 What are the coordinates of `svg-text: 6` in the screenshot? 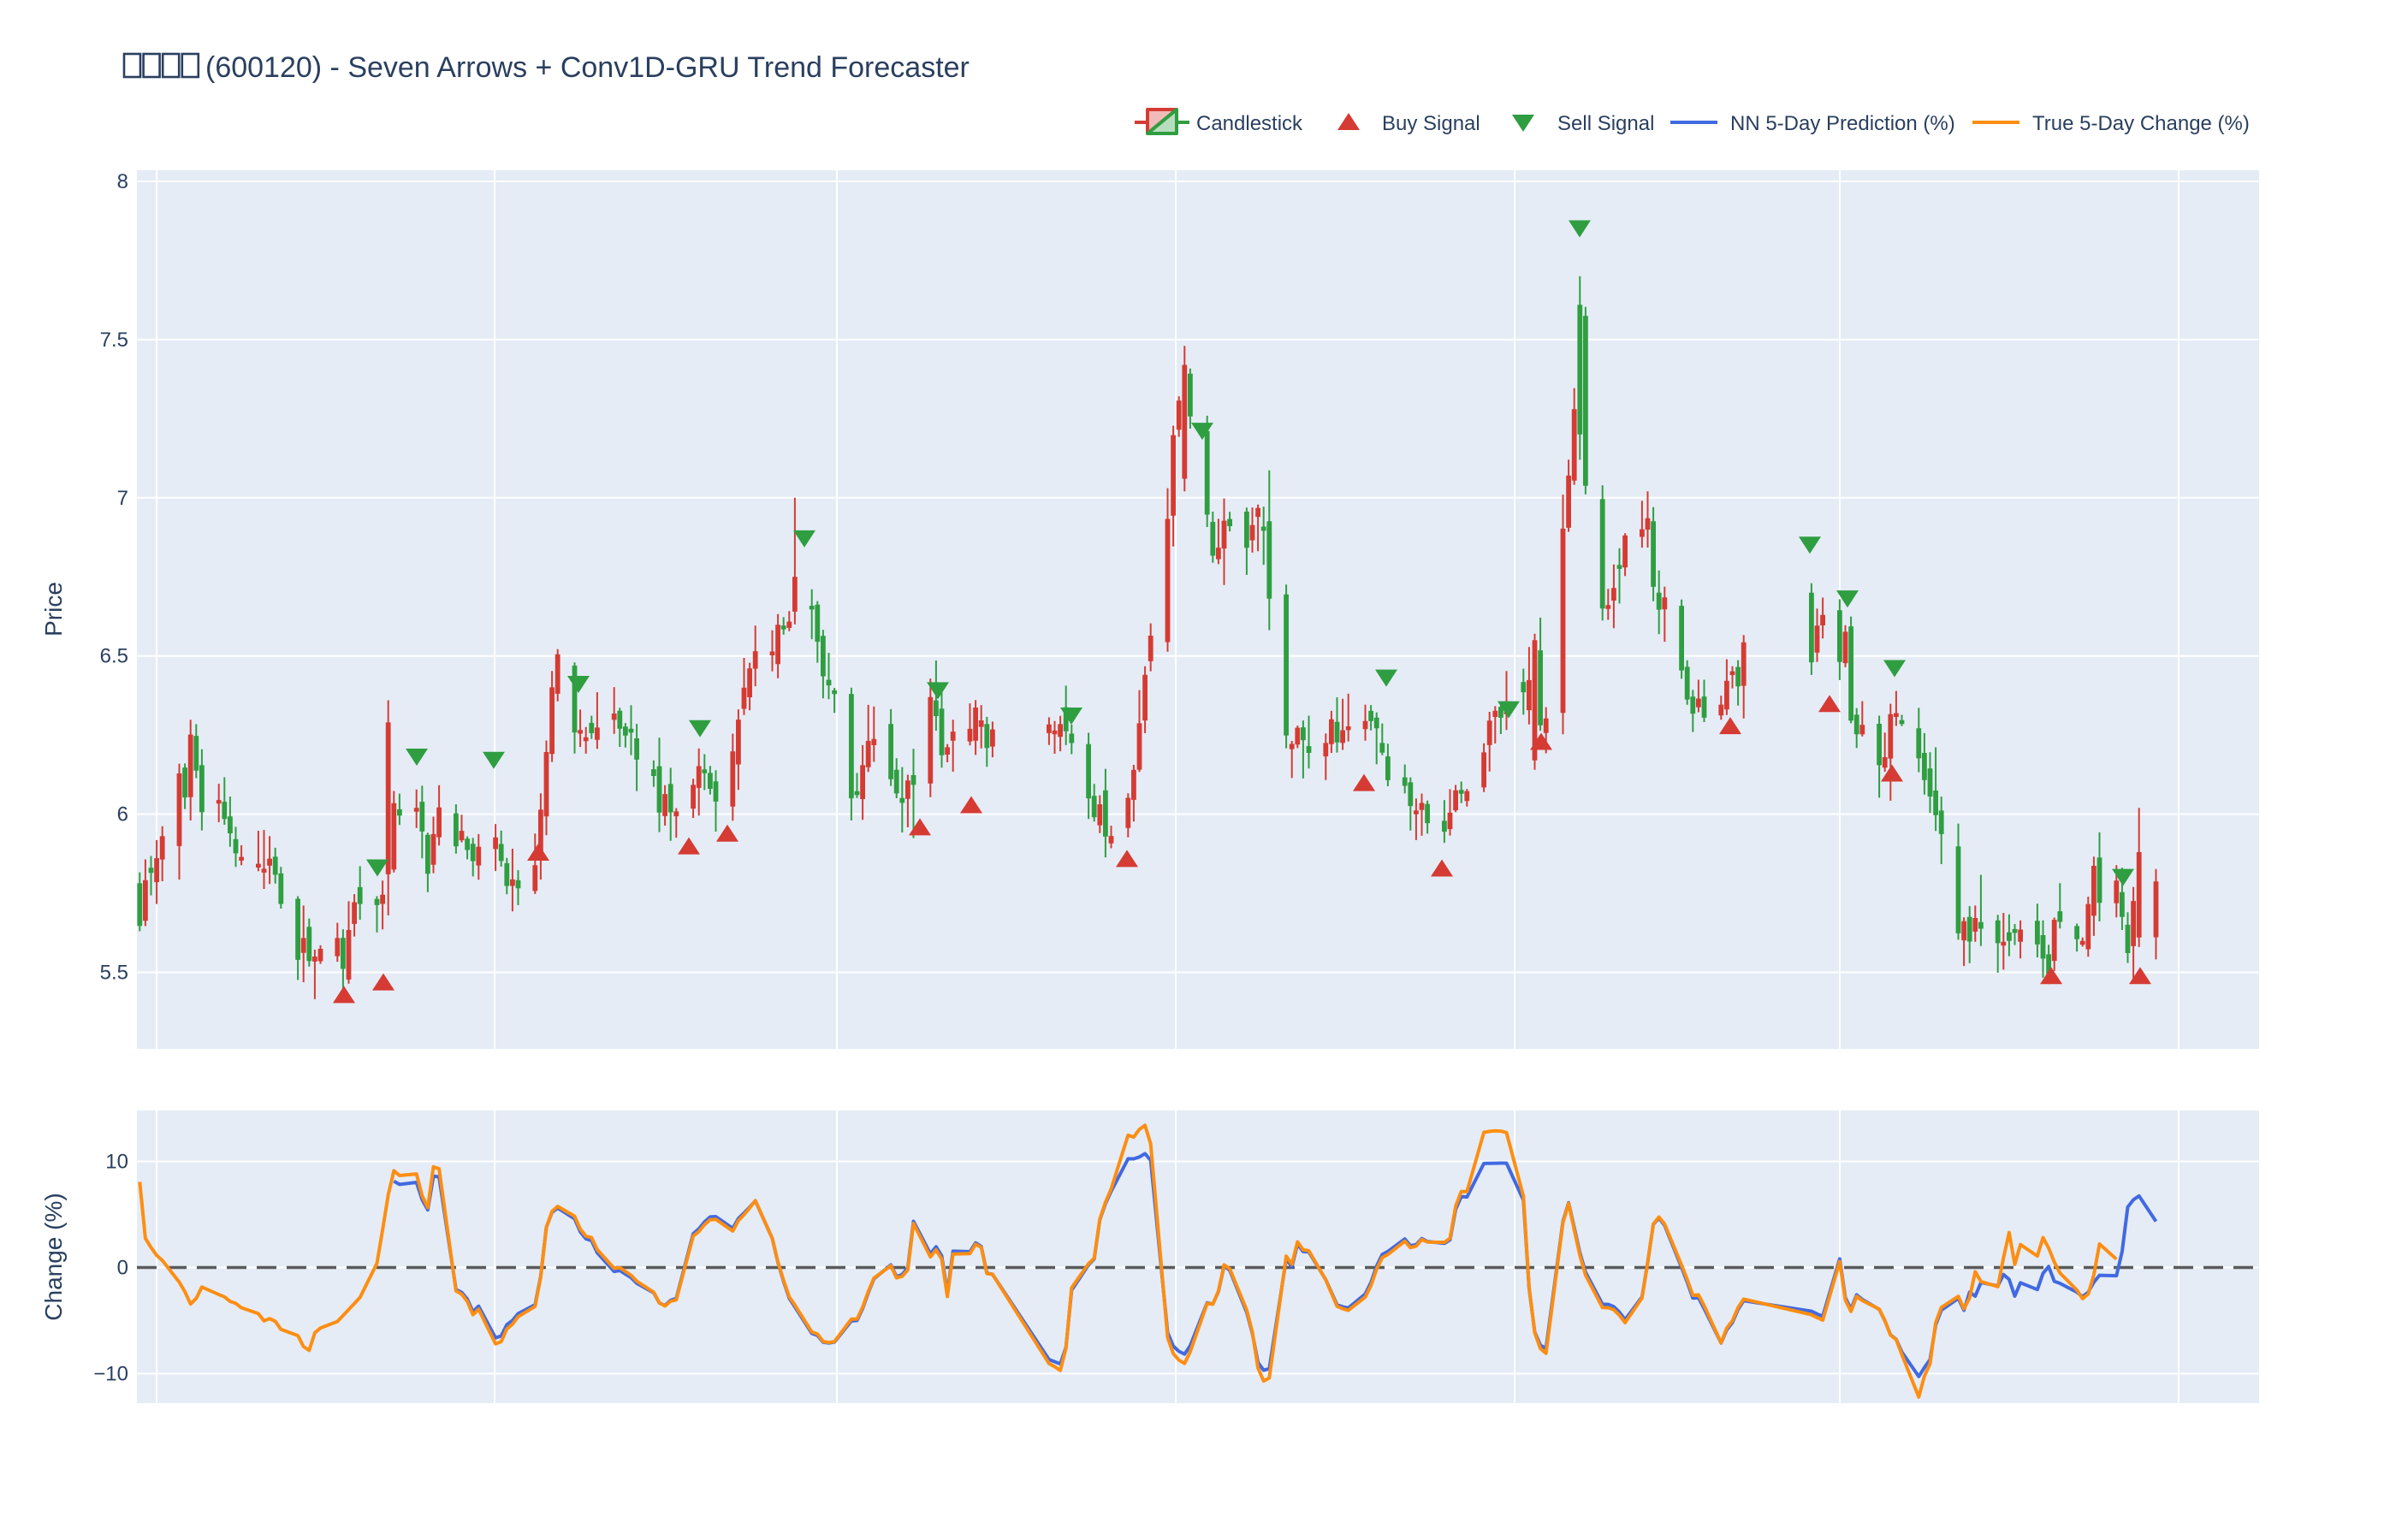 It's located at (123, 814).